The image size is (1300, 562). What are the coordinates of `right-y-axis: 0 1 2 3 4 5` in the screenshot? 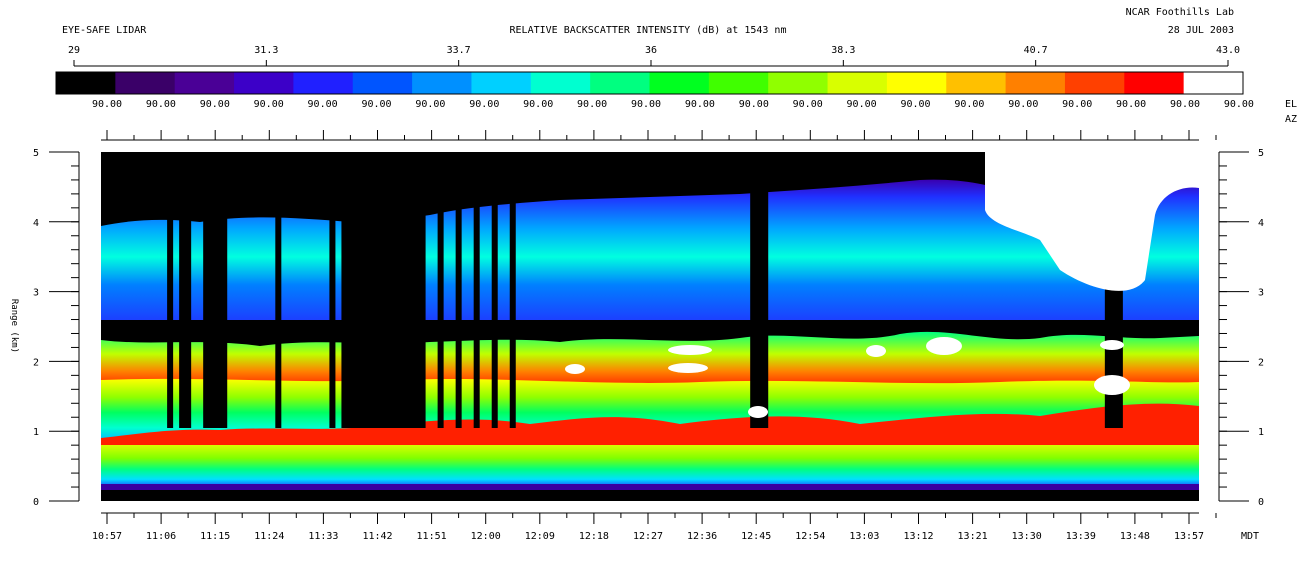 It's located at (1241, 328).